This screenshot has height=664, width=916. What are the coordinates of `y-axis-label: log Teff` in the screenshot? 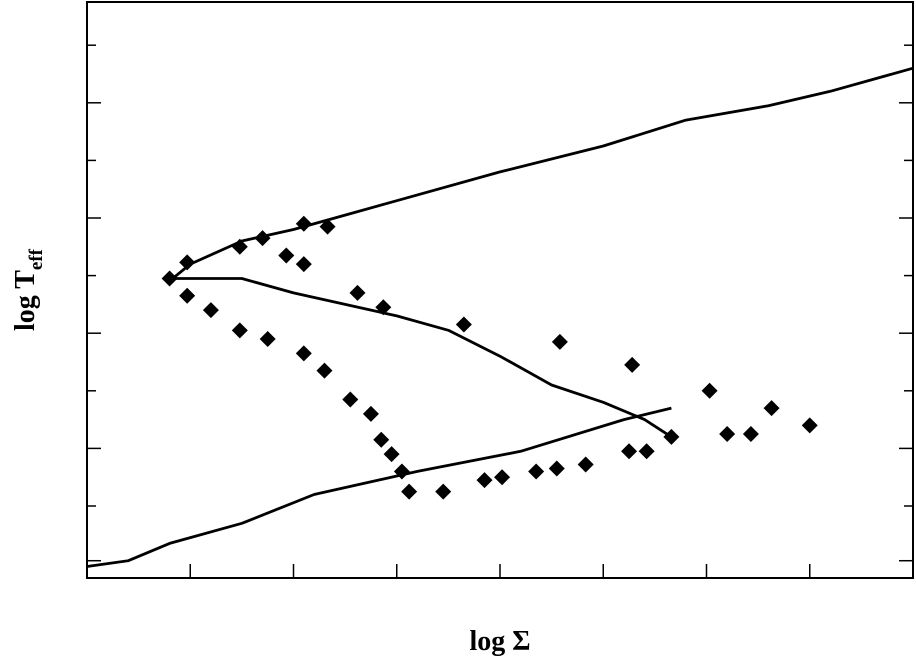 It's located at (28, 289).